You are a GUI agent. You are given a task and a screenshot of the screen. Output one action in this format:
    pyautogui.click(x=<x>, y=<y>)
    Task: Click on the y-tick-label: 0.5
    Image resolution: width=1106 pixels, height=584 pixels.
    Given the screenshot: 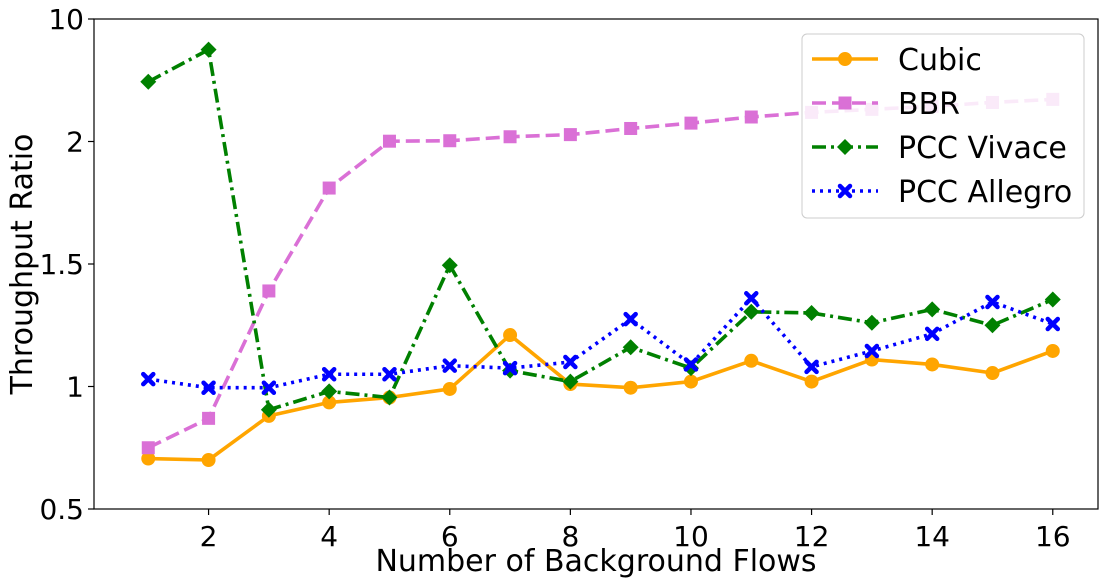 What is the action you would take?
    pyautogui.click(x=61, y=509)
    